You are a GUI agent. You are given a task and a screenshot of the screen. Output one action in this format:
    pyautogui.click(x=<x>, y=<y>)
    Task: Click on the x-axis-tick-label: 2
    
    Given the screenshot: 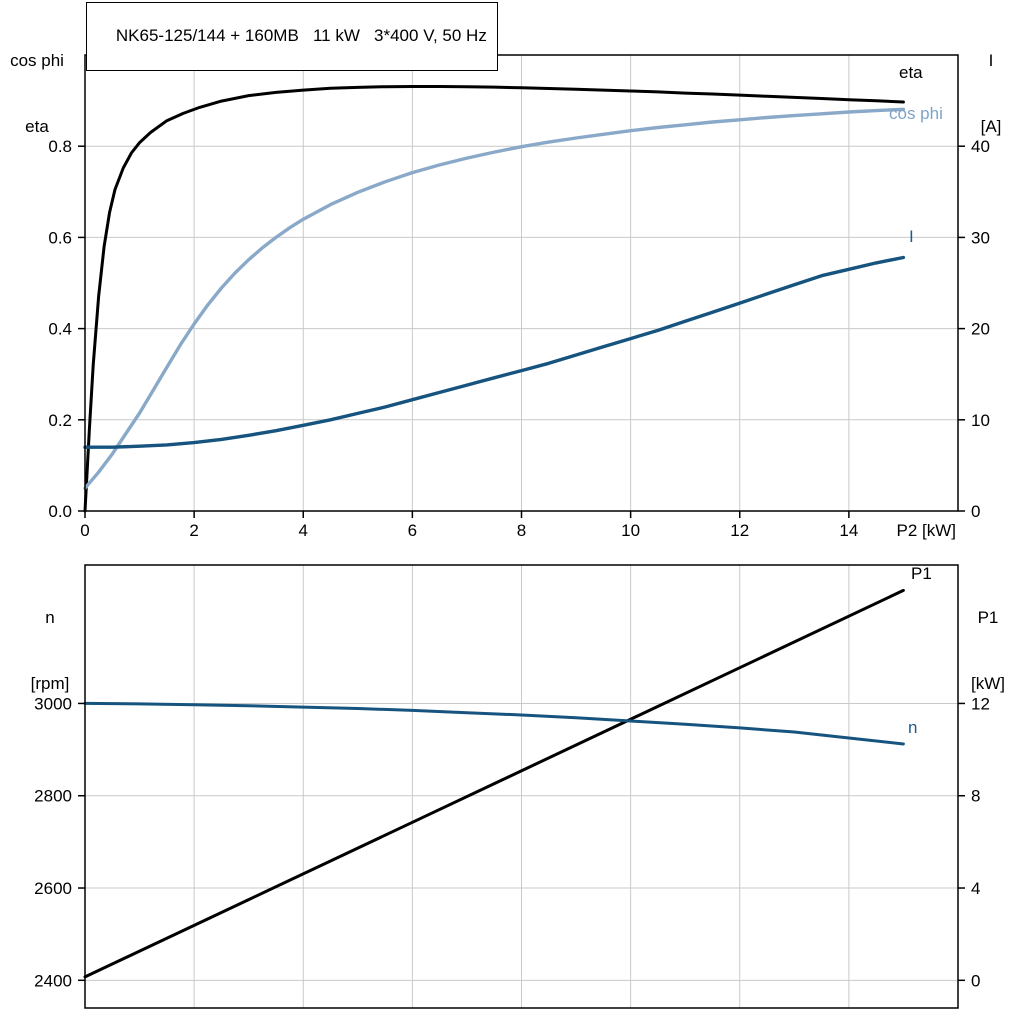 What is the action you would take?
    pyautogui.click(x=193, y=530)
    